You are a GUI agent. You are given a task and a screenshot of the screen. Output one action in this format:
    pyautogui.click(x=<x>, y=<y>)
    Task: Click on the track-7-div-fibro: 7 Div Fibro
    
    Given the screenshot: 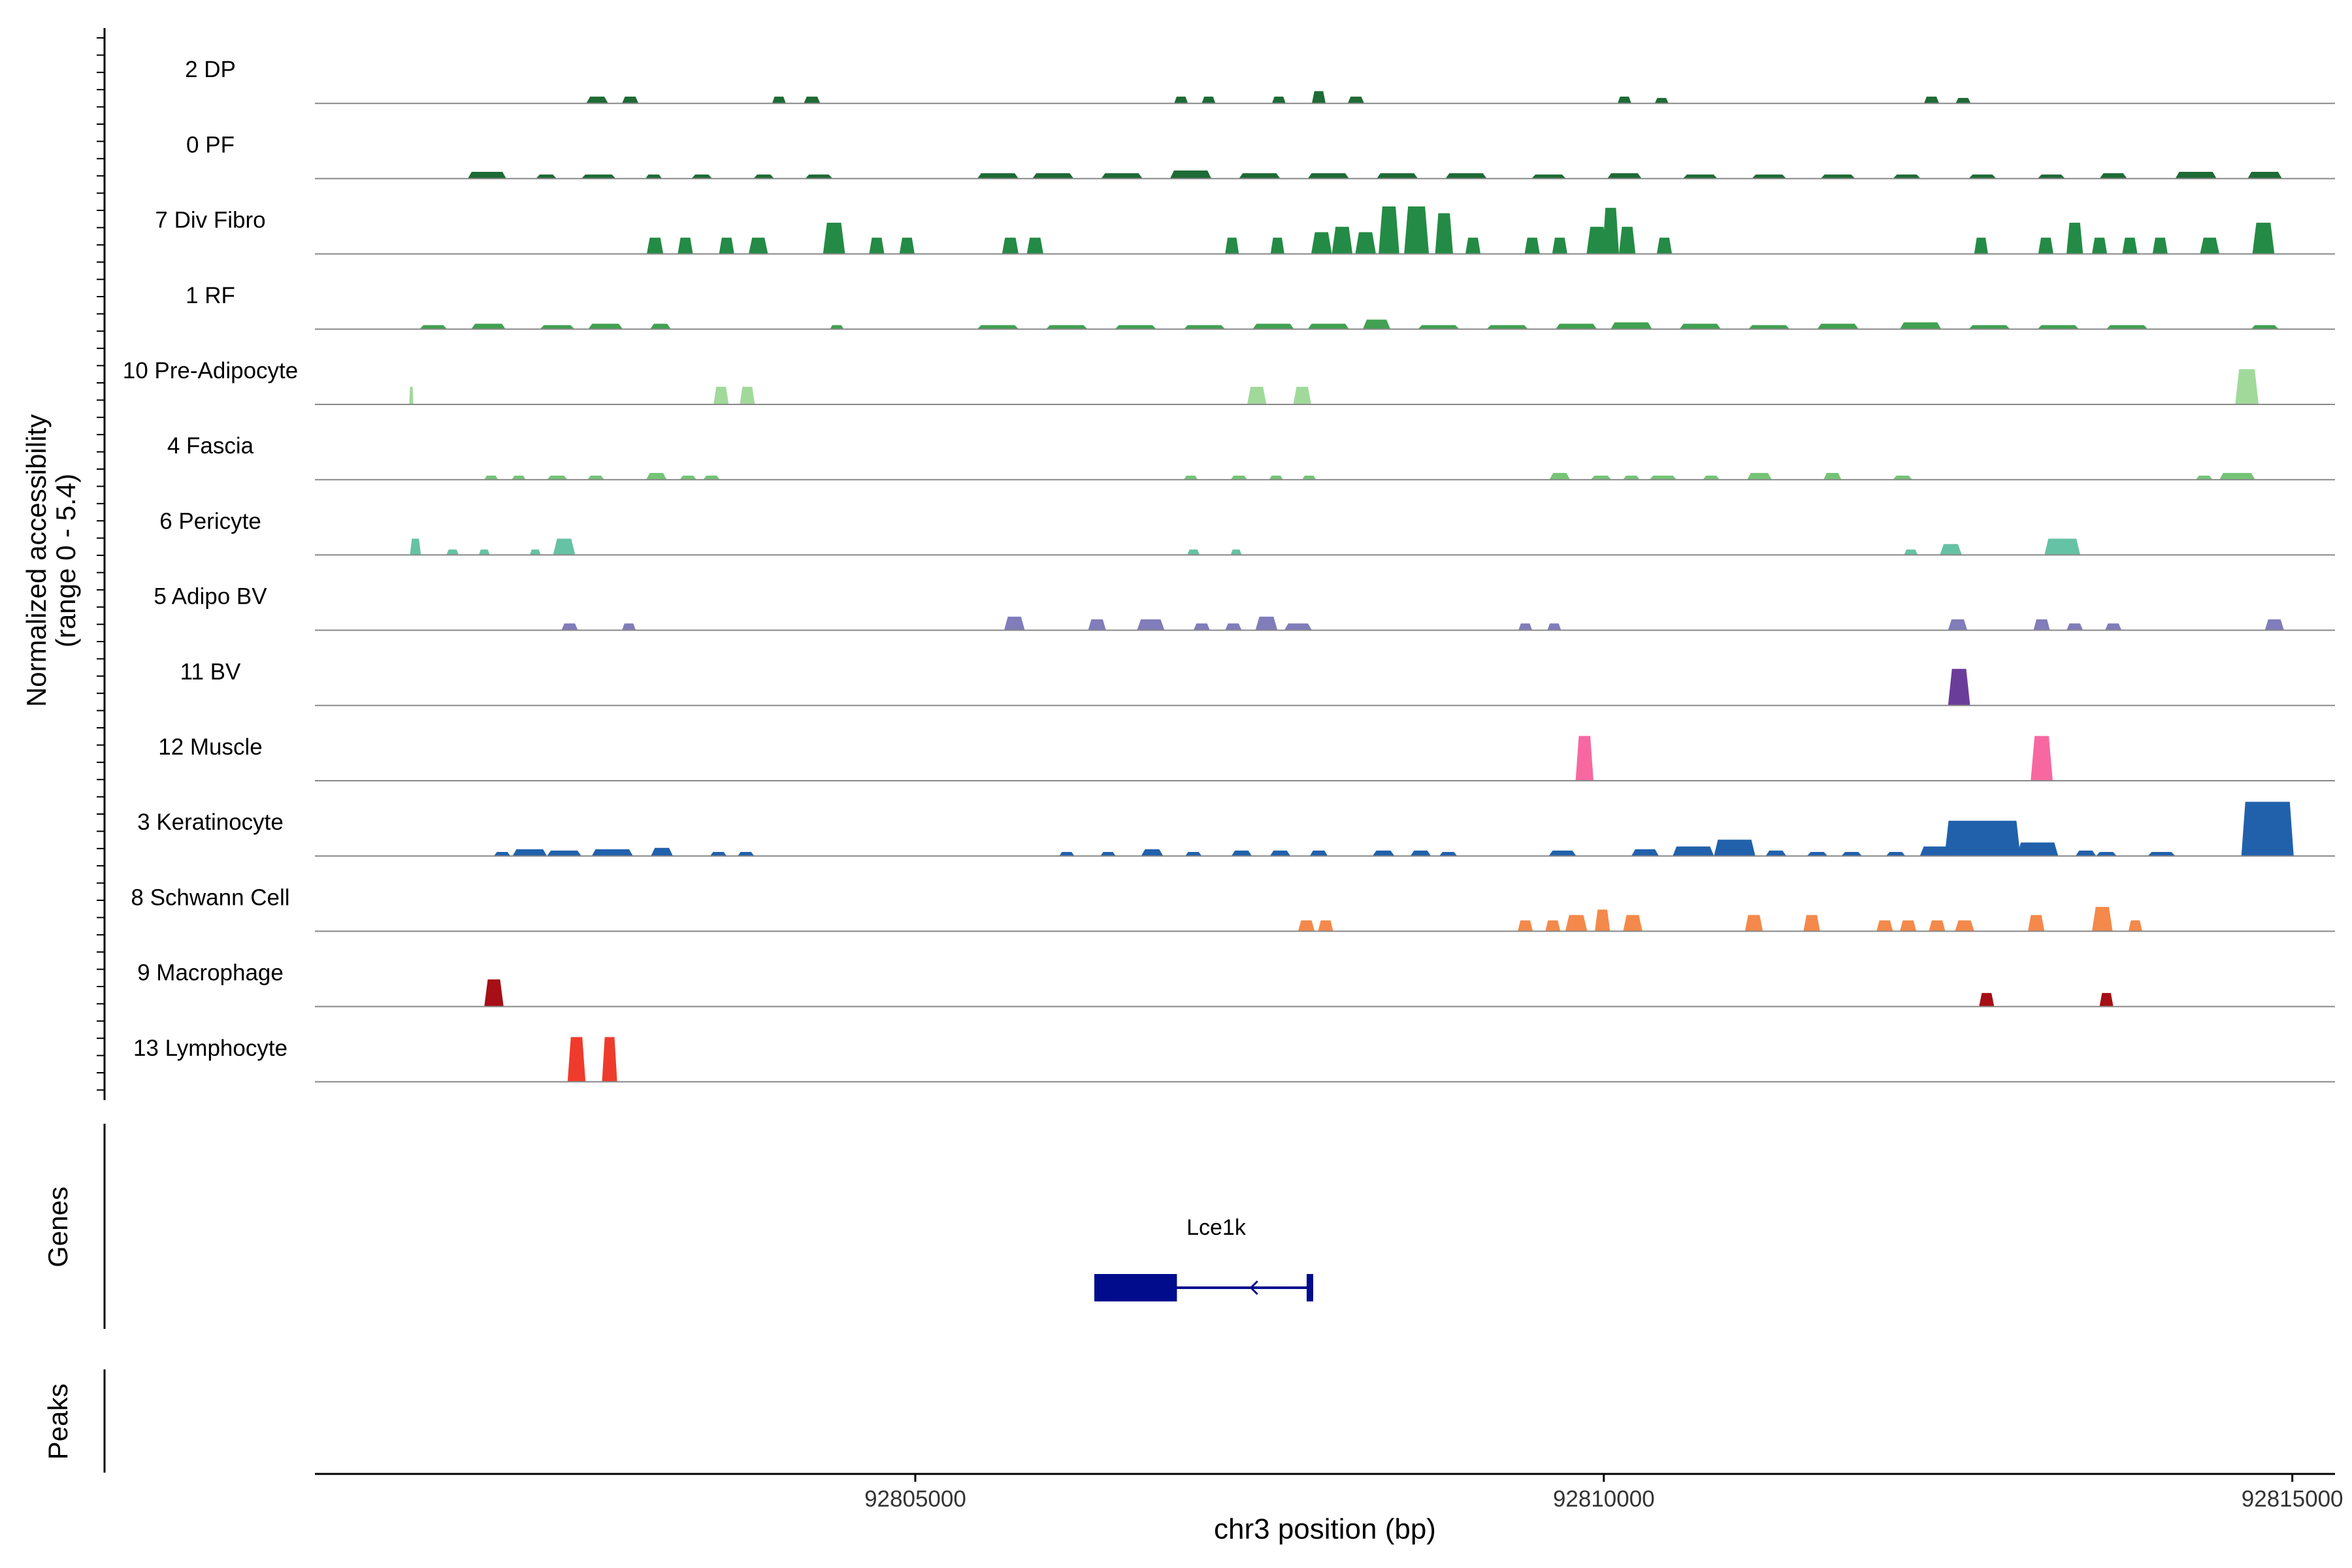 What is the action you would take?
    pyautogui.click(x=1245, y=230)
    